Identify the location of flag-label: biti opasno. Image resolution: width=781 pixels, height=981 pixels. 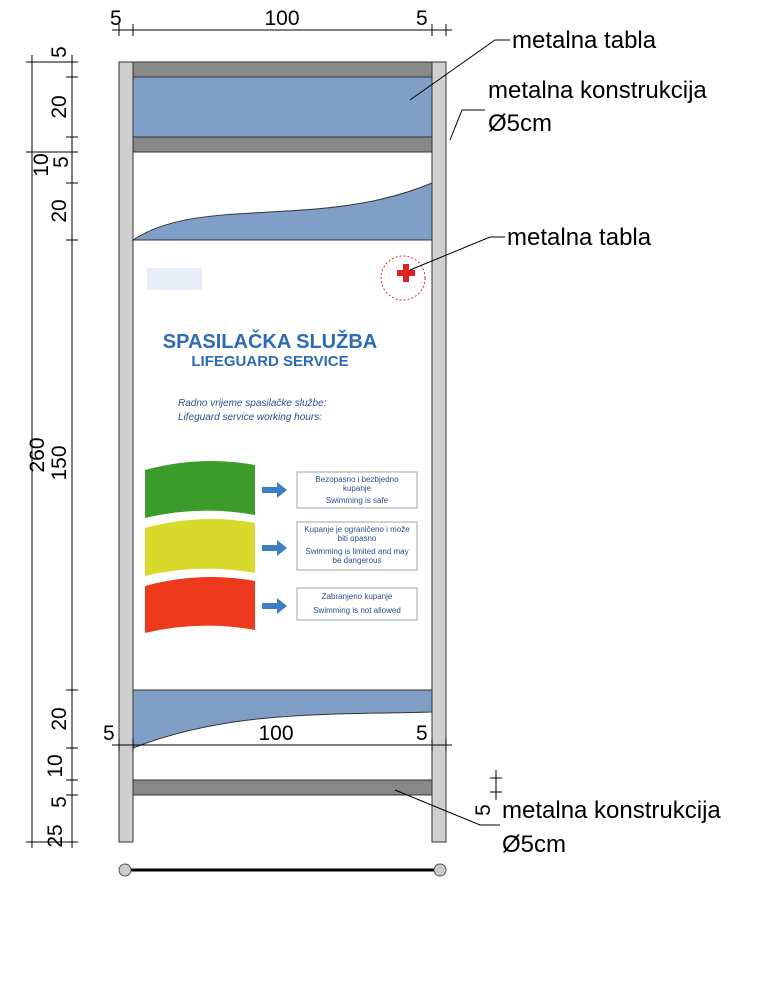
(357, 538).